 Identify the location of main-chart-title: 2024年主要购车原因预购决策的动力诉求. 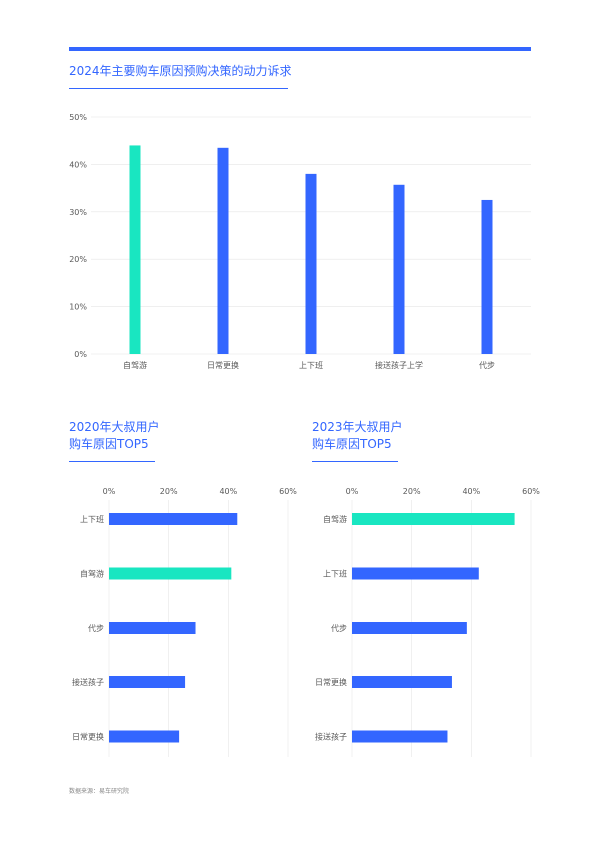
(180, 71).